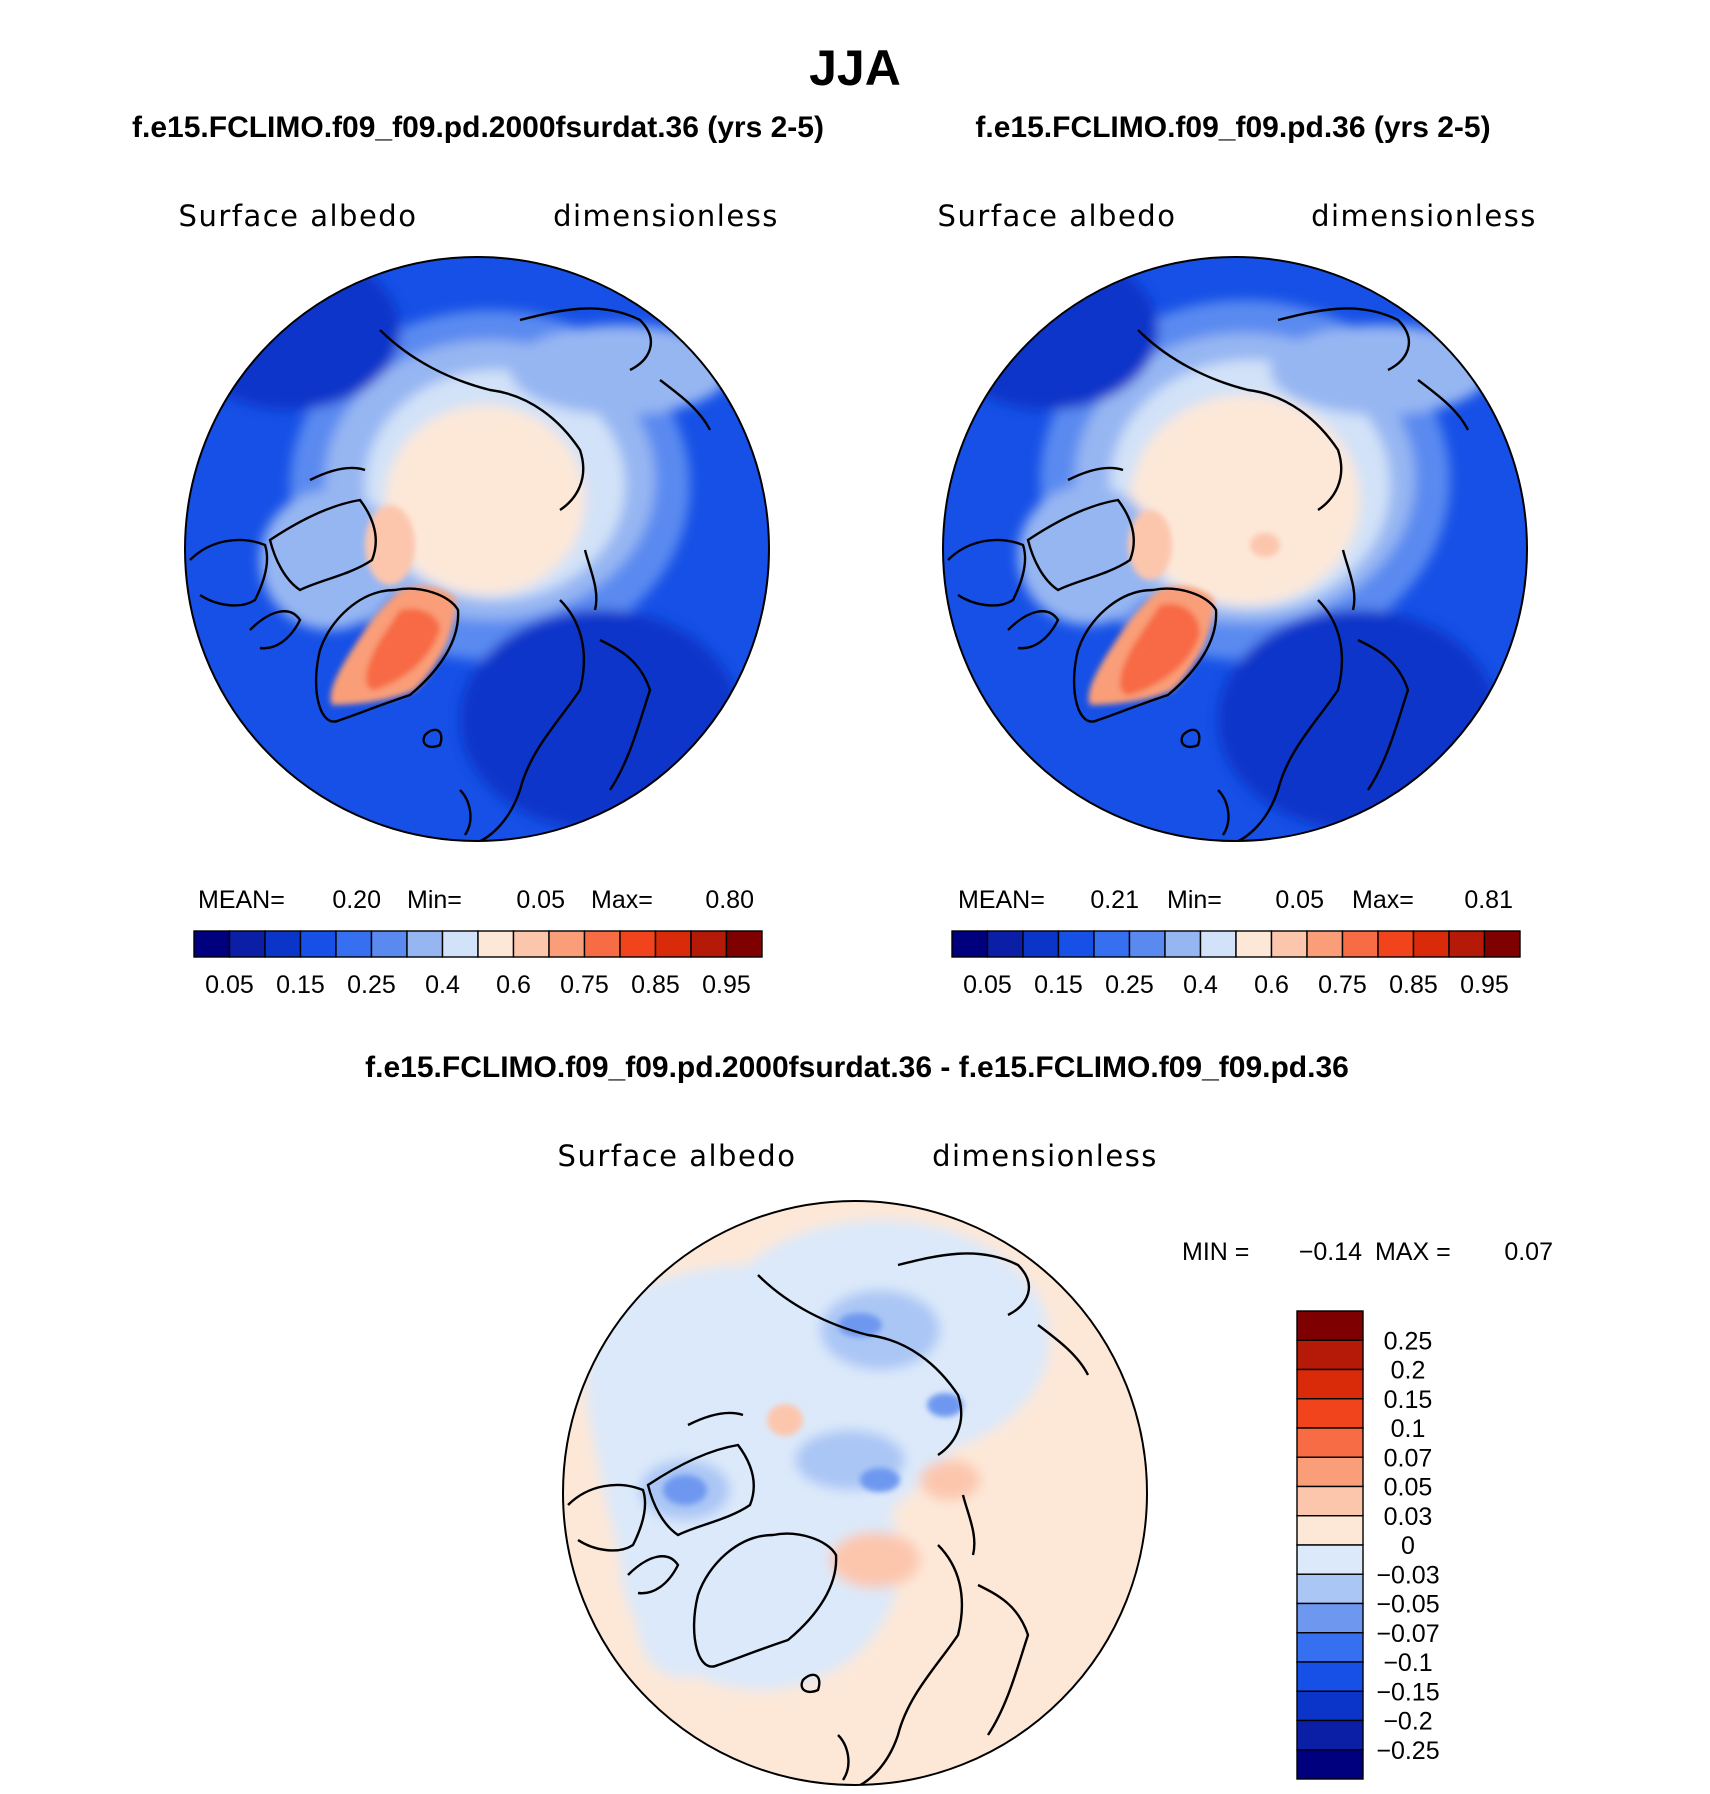  Describe the element at coordinates (1330, 1252) in the screenshot. I see `min-value: −0.14` at that location.